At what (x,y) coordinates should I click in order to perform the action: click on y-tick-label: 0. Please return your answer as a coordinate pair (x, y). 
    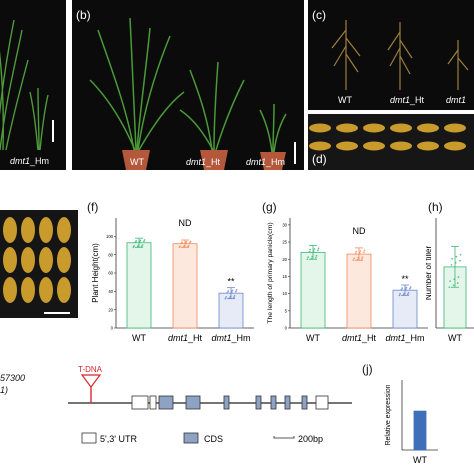
    Looking at the image, I should click on (286, 328).